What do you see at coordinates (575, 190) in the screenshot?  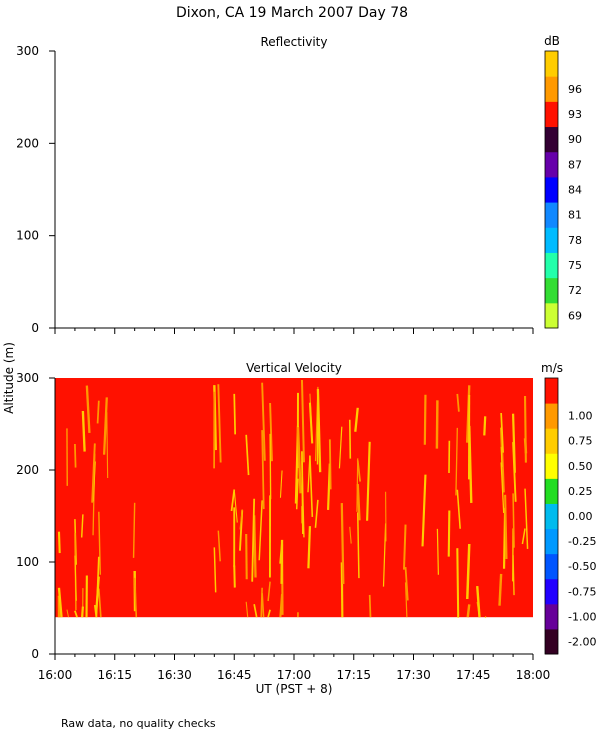 I see `colorbar-label: 84` at bounding box center [575, 190].